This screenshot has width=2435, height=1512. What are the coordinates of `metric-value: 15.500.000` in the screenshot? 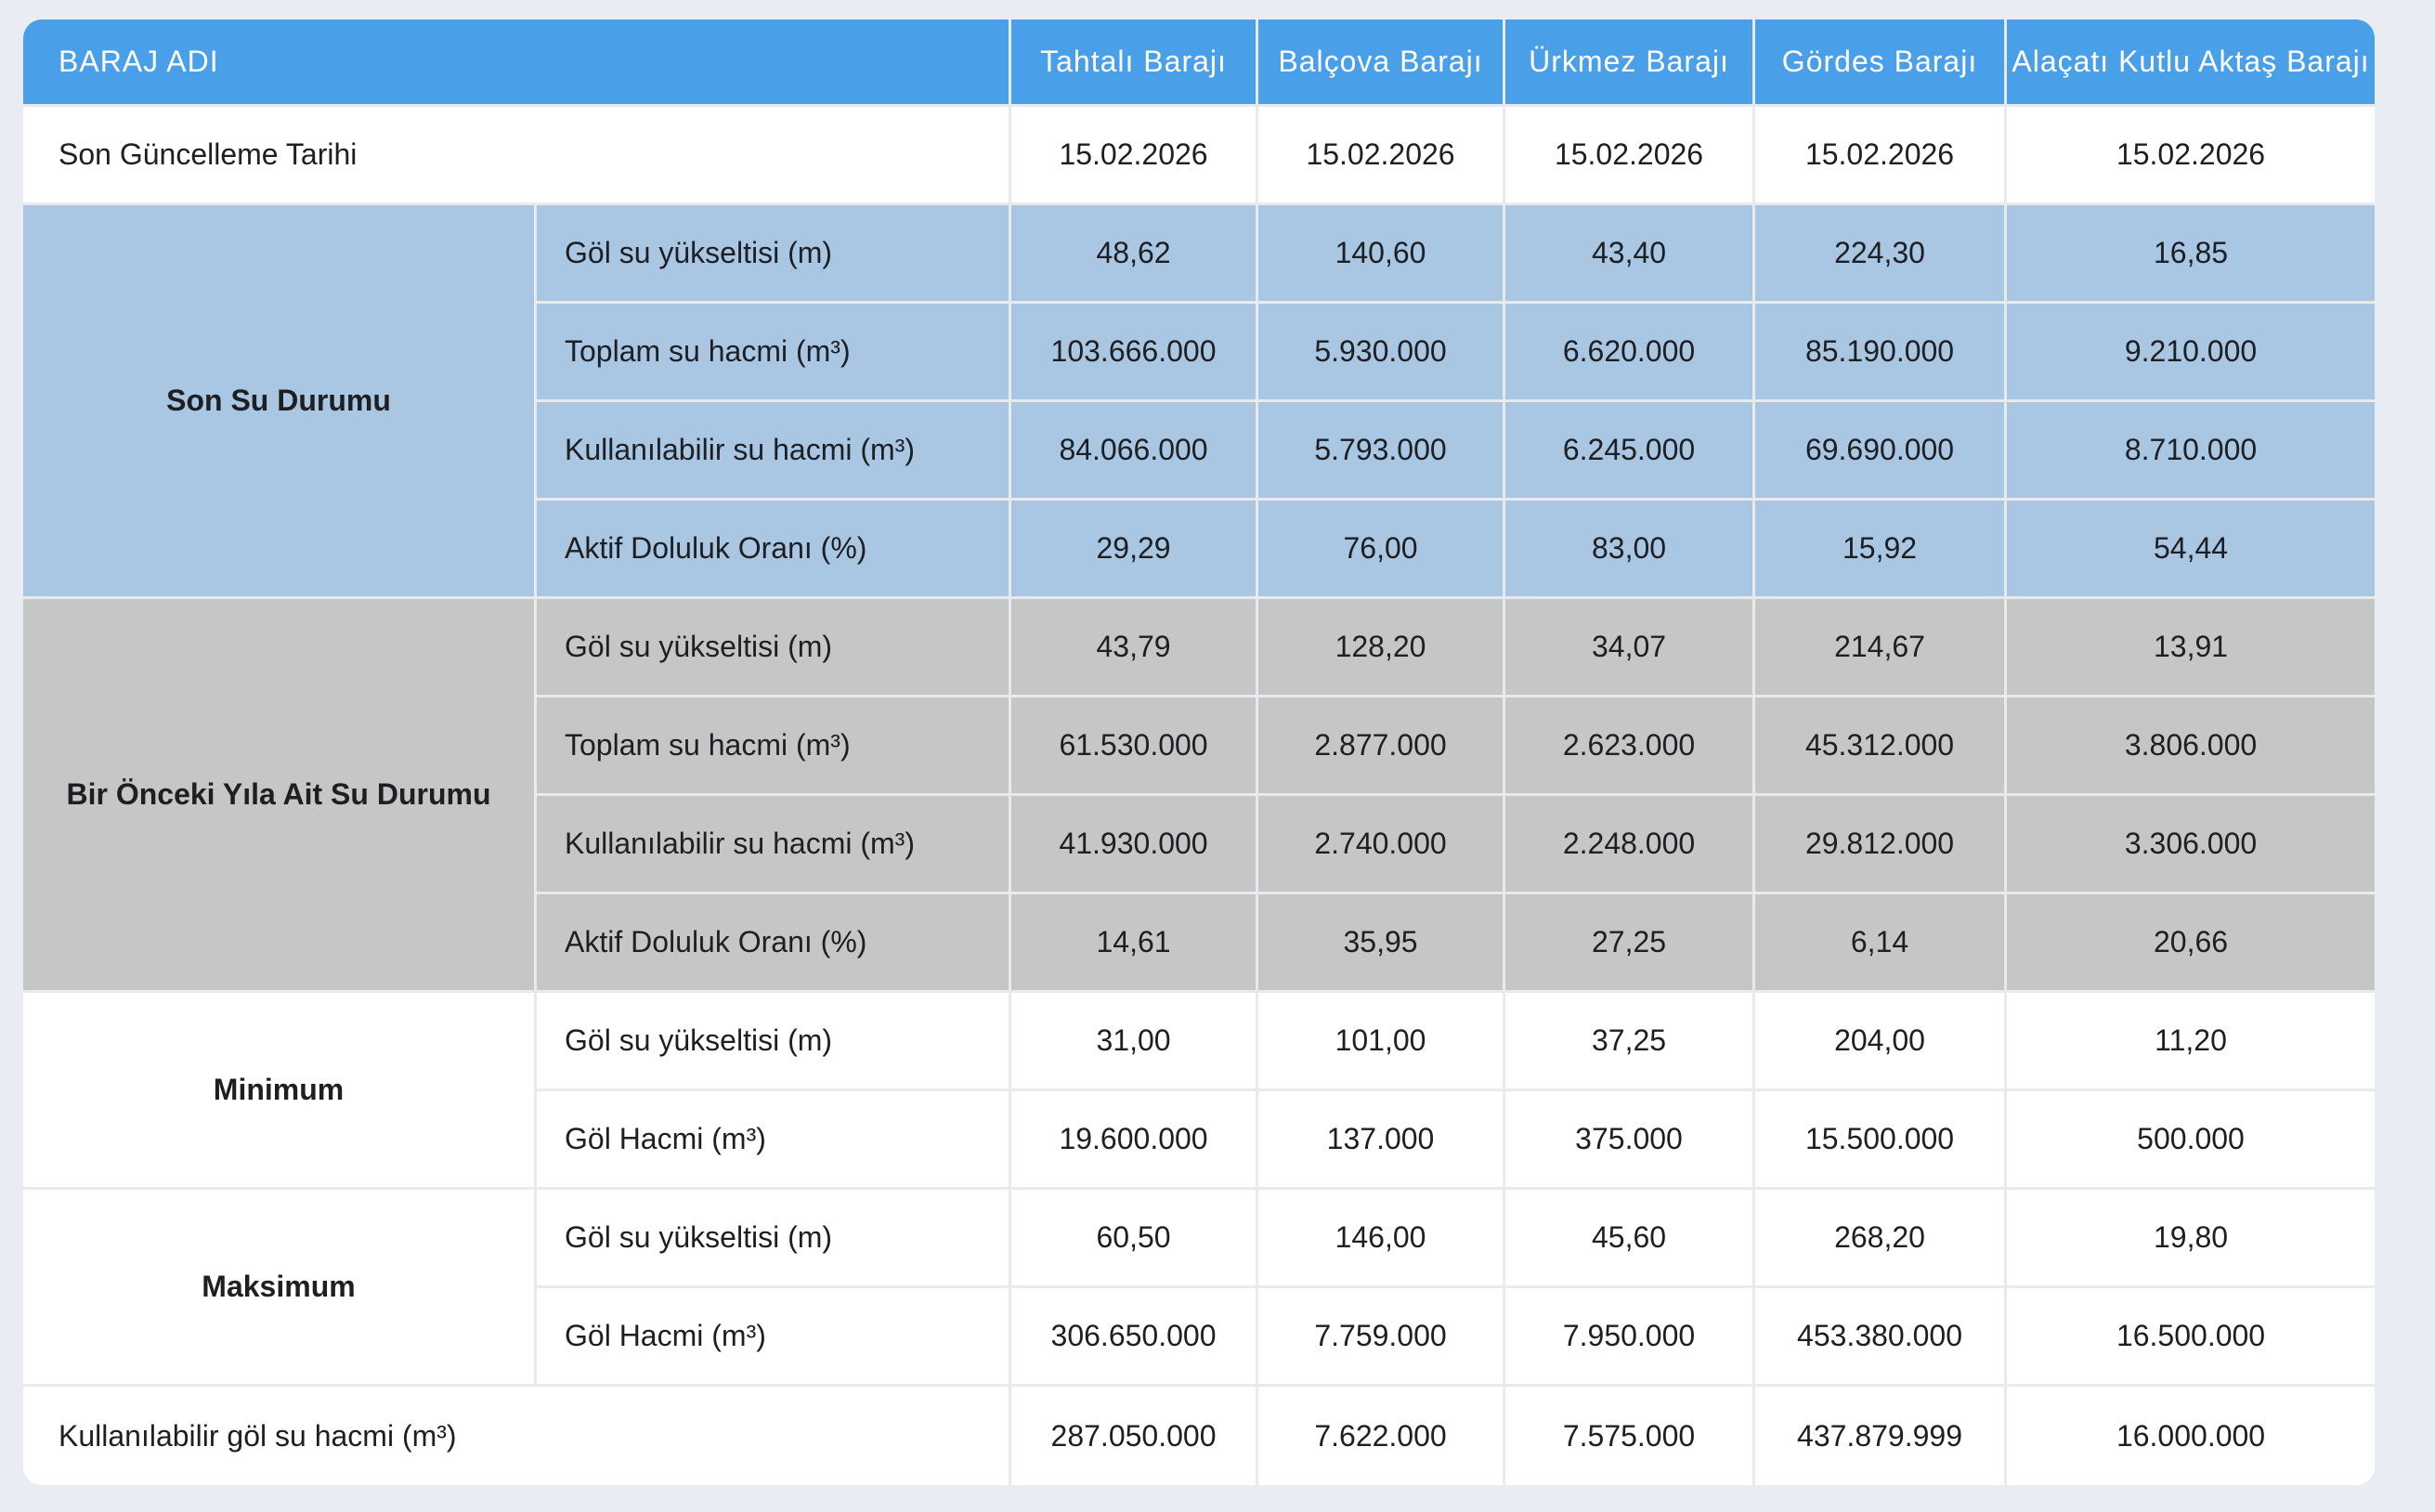 It's located at (1881, 1140).